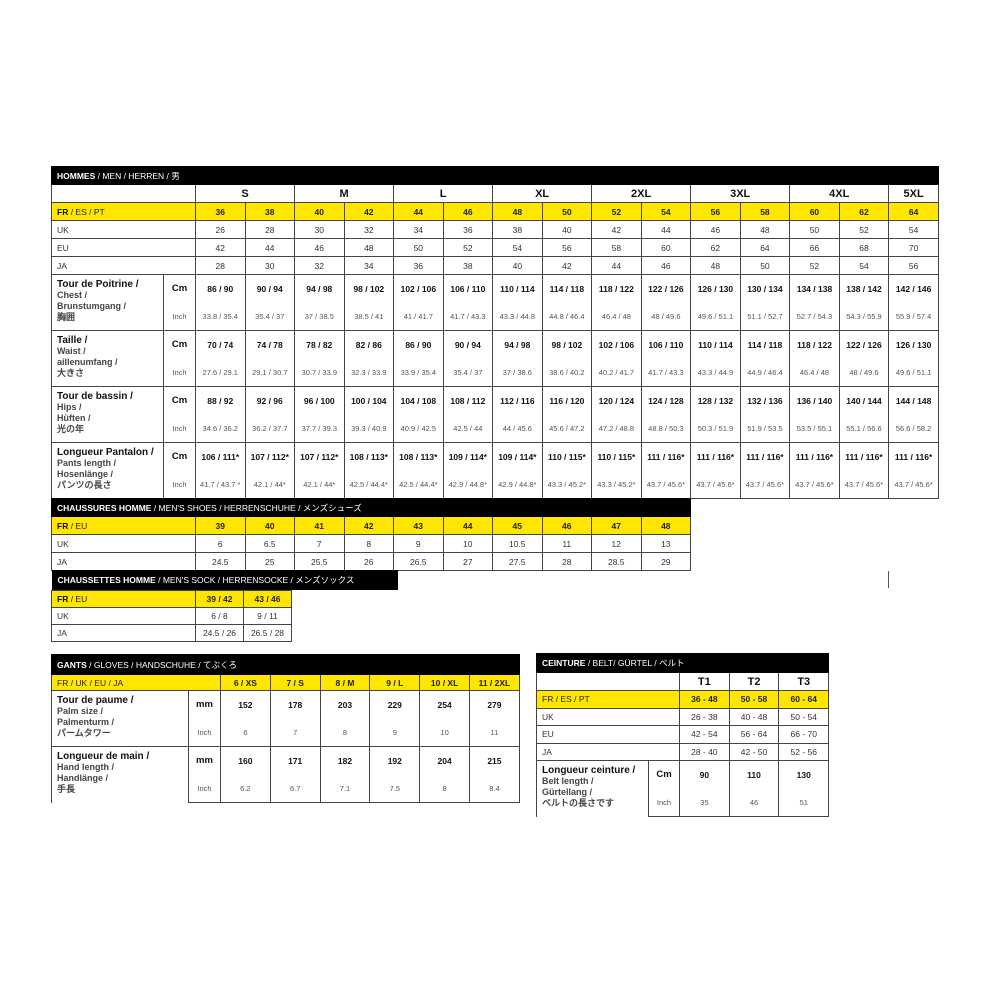 Image resolution: width=1005 pixels, height=1005 pixels. I want to click on size-label: T1, so click(704, 681).